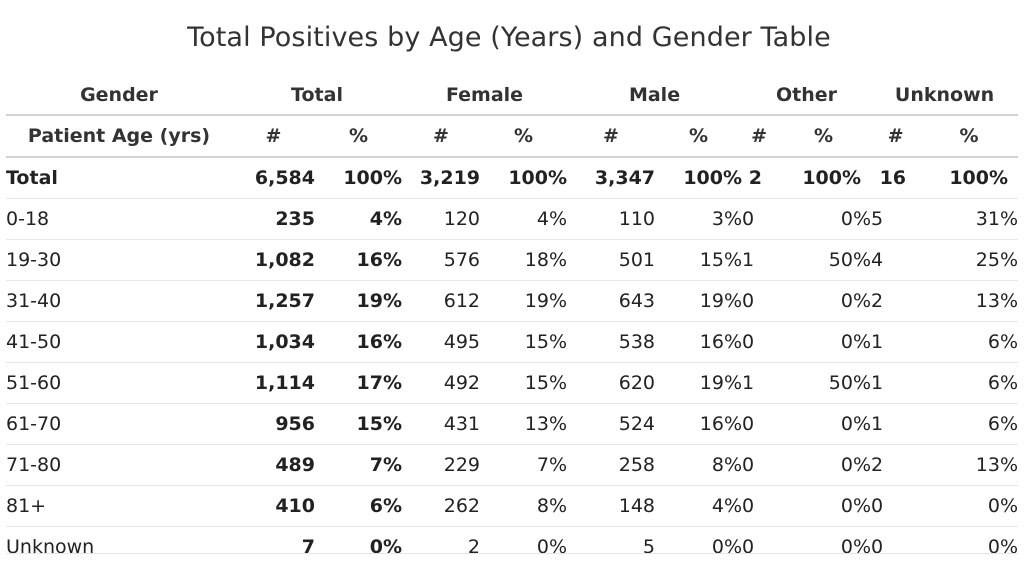 The image size is (1024, 567). What do you see at coordinates (611, 260) in the screenshot?
I see `male-count: 501` at bounding box center [611, 260].